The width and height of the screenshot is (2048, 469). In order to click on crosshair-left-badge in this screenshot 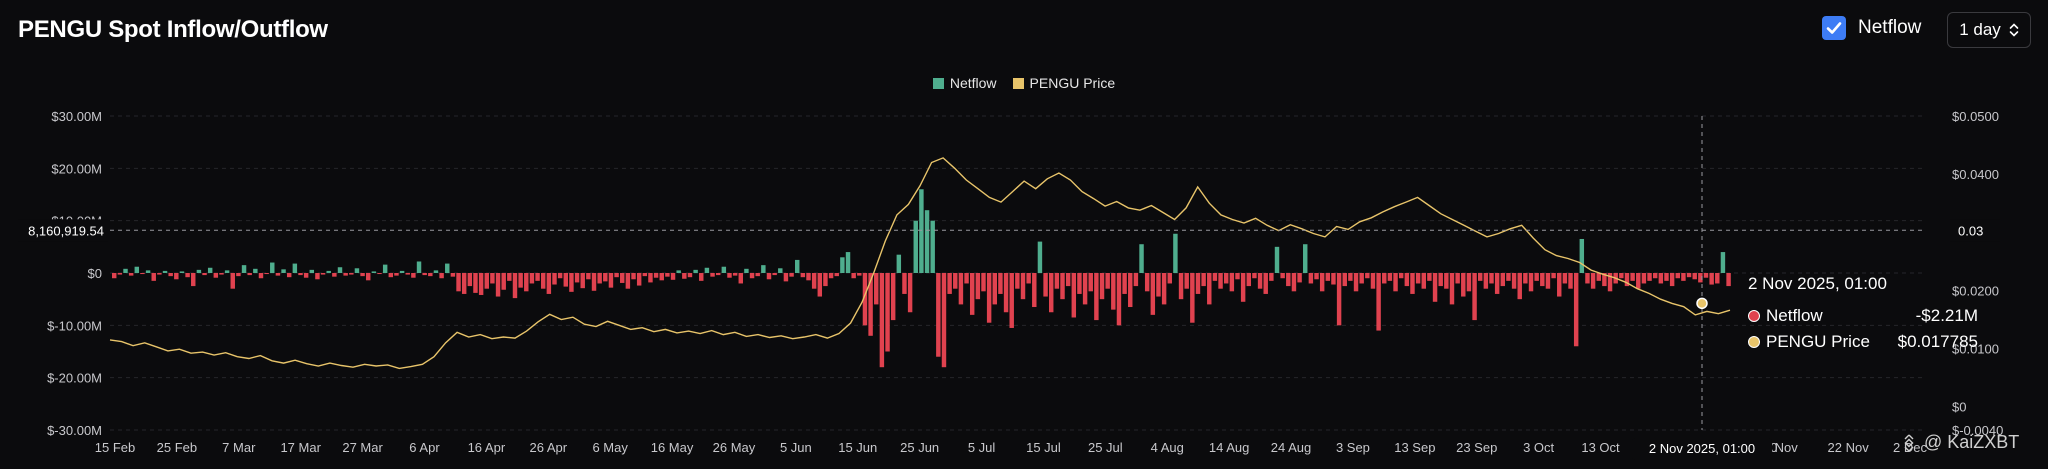, I will do `click(63, 230)`.